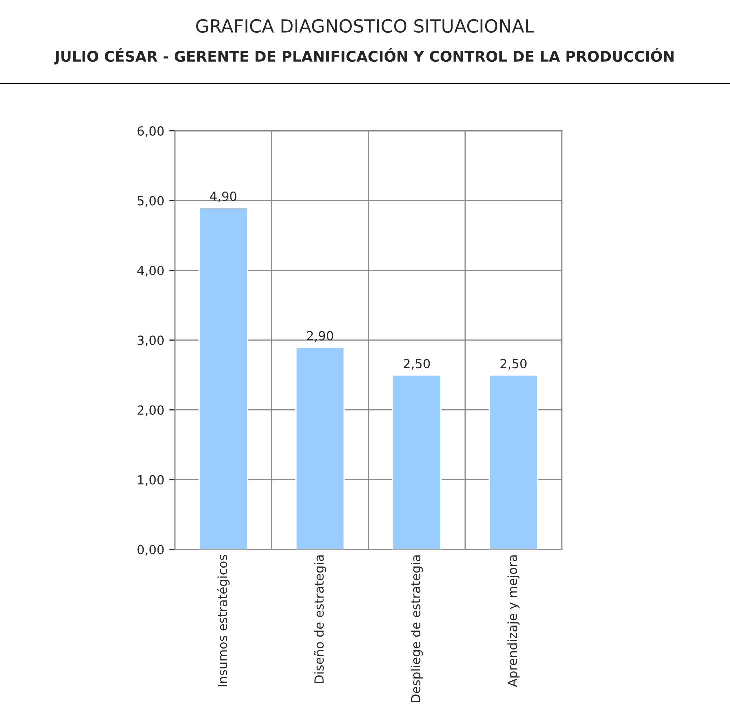 The height and width of the screenshot is (728, 730). Describe the element at coordinates (223, 197) in the screenshot. I see `data-label: 4,90` at that location.